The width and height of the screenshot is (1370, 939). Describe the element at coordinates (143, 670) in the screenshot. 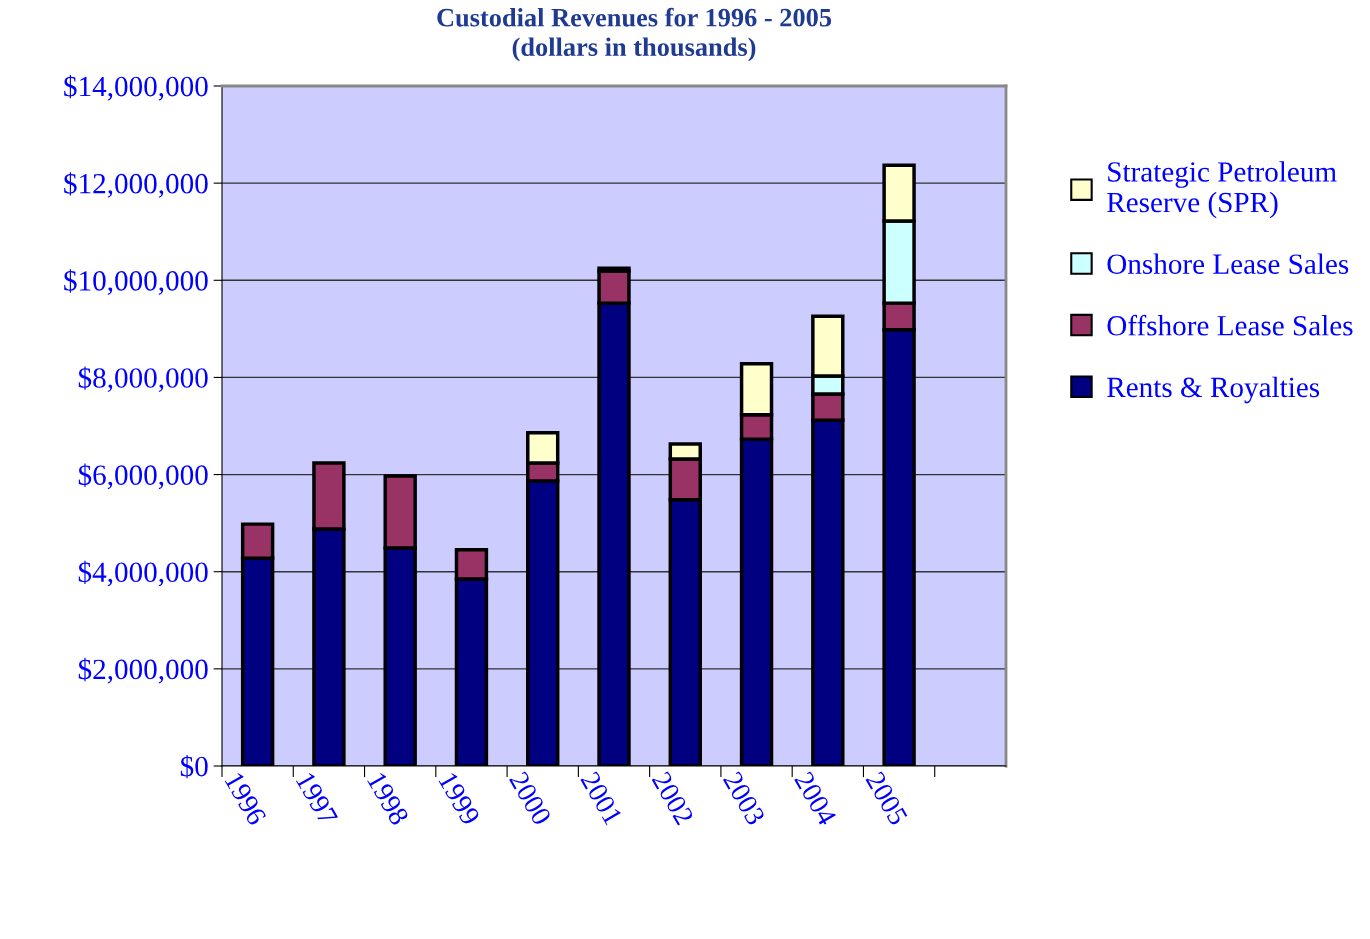

I see `y-tick-label: $2,000,000` at that location.